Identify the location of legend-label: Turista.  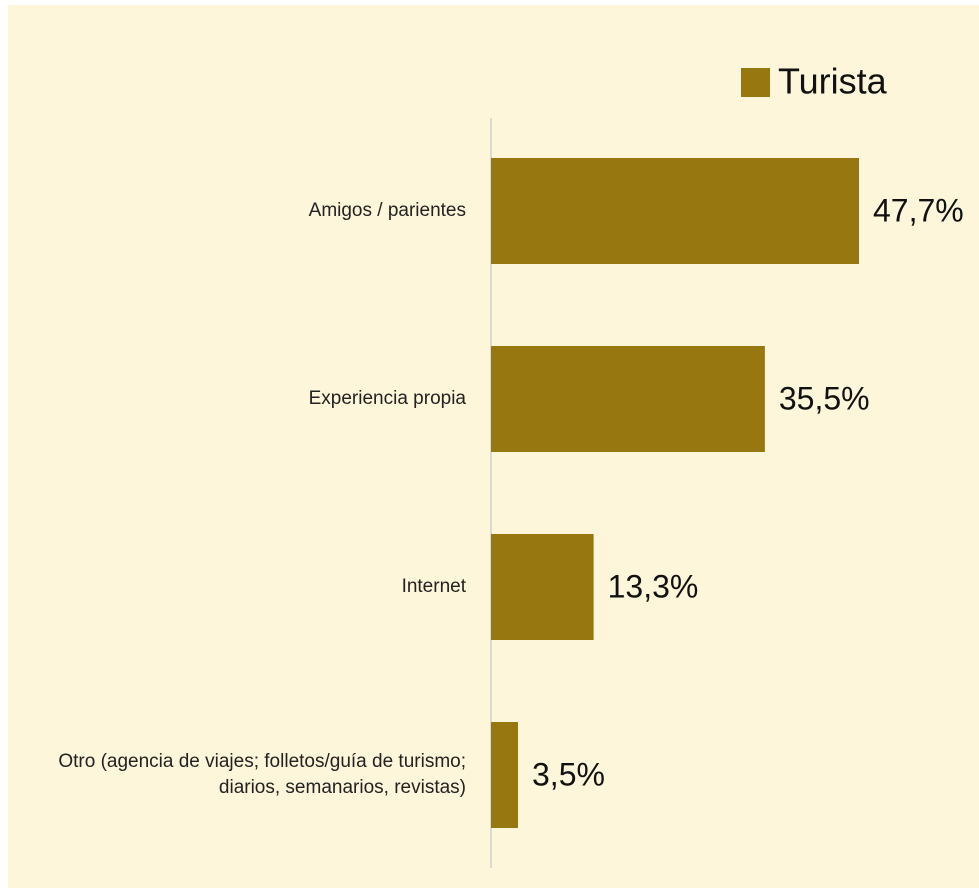
(833, 81).